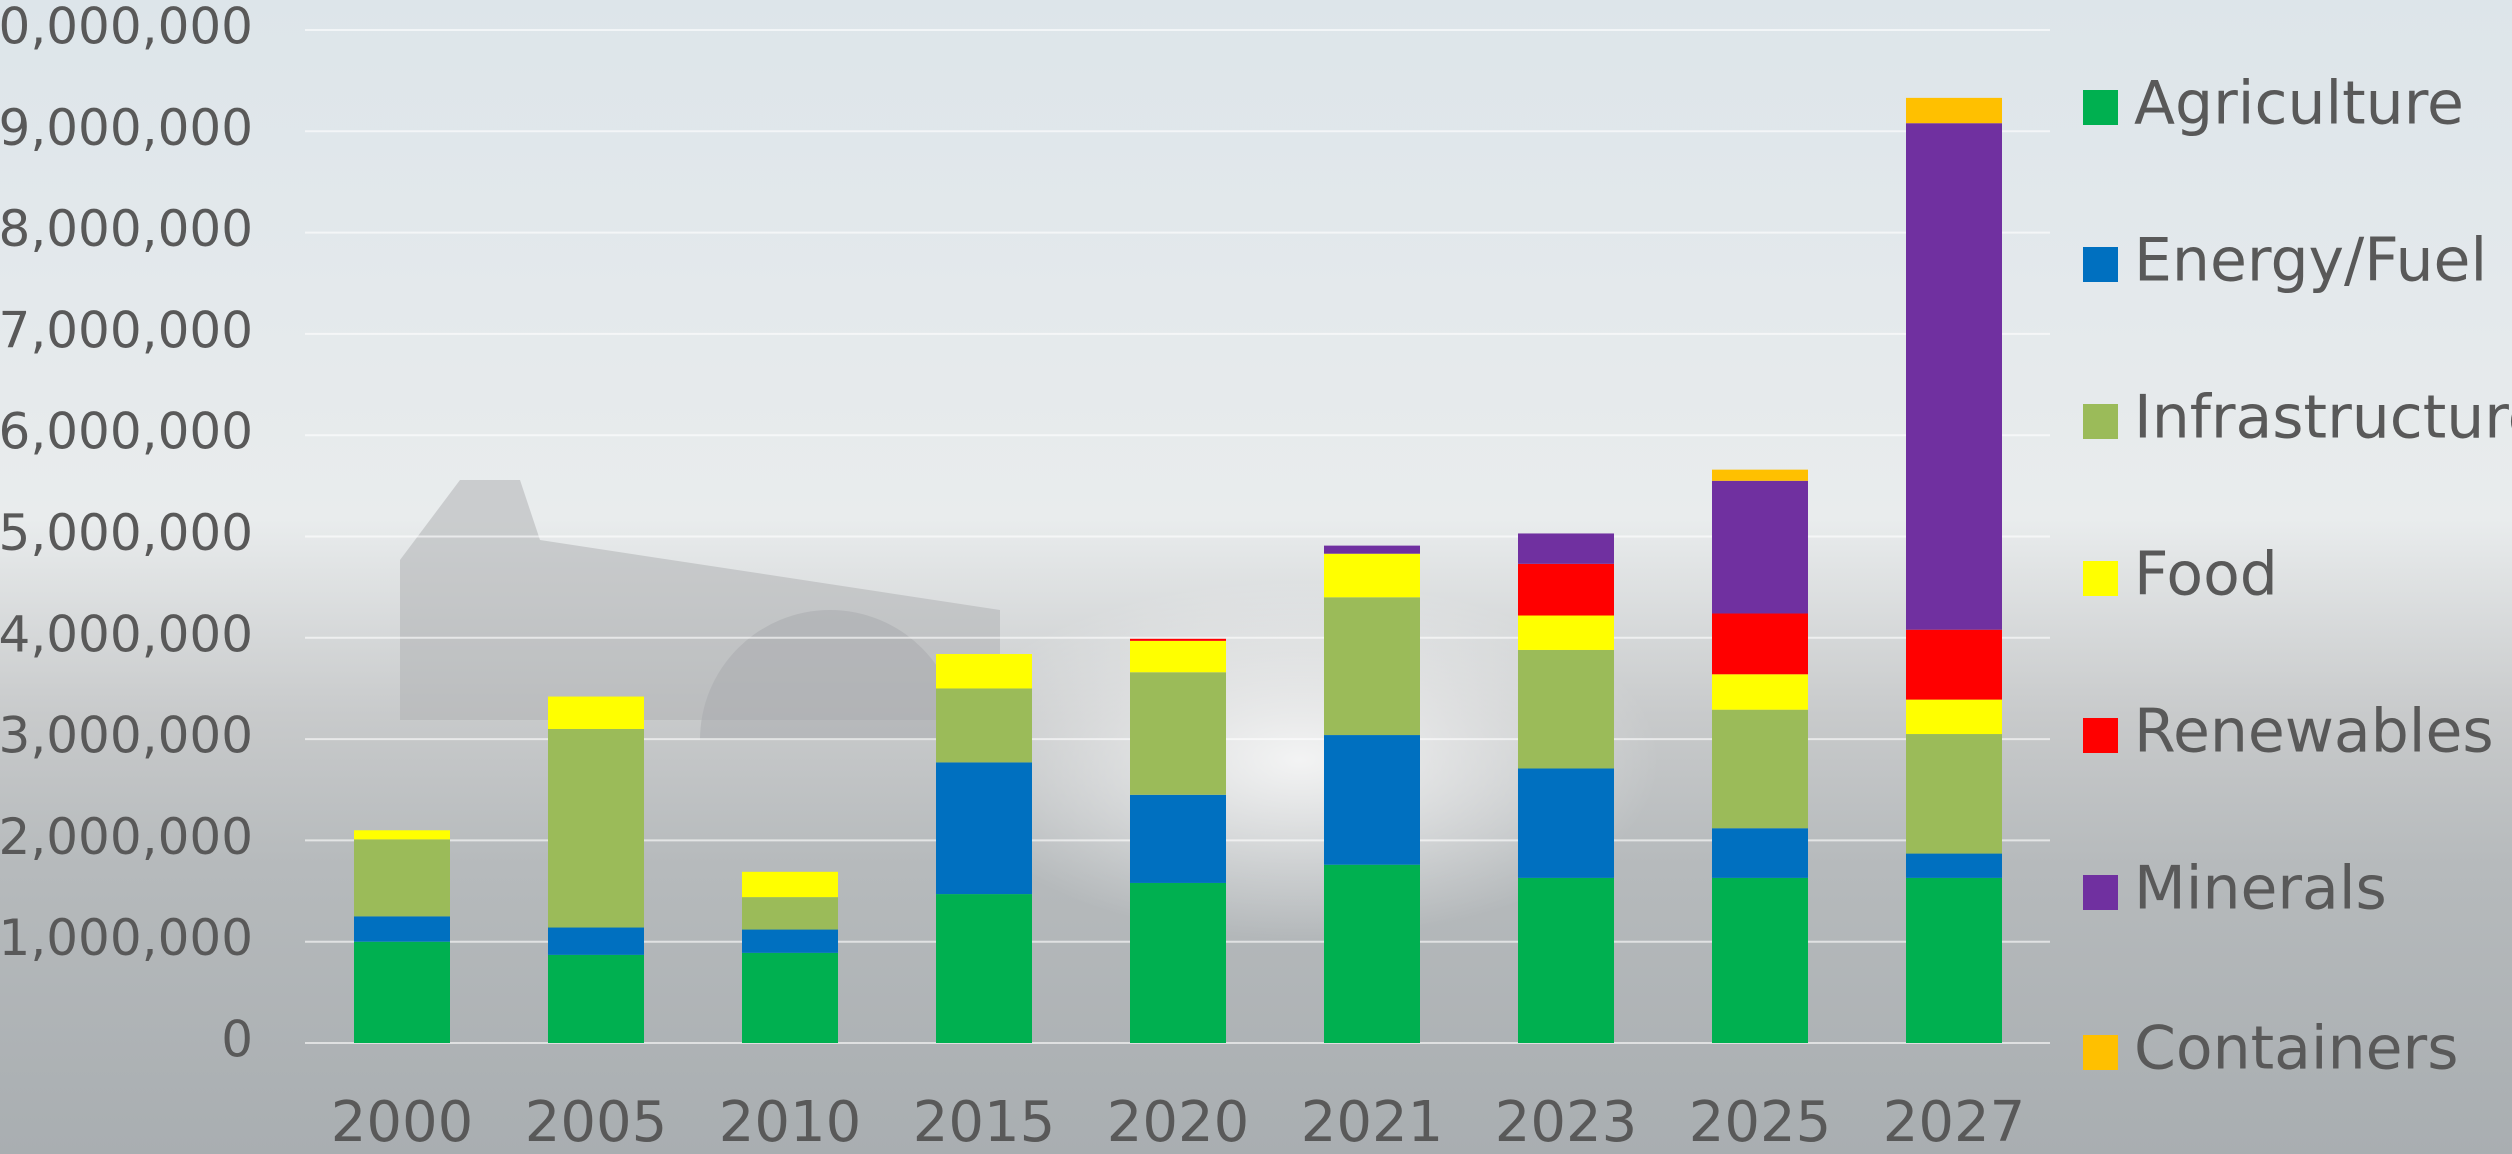 The width and height of the screenshot is (2512, 1154). What do you see at coordinates (402, 1122) in the screenshot?
I see `x-tick-label: 2000` at bounding box center [402, 1122].